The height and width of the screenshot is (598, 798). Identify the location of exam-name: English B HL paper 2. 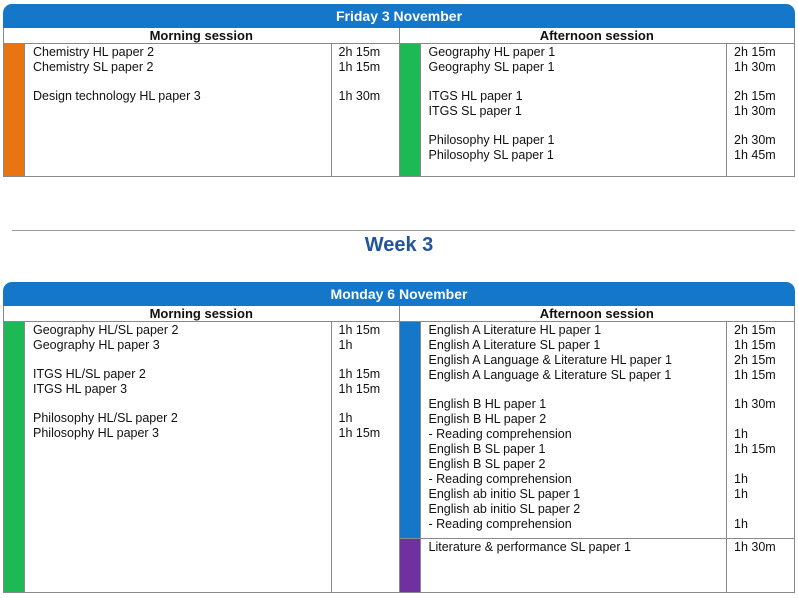
(487, 419).